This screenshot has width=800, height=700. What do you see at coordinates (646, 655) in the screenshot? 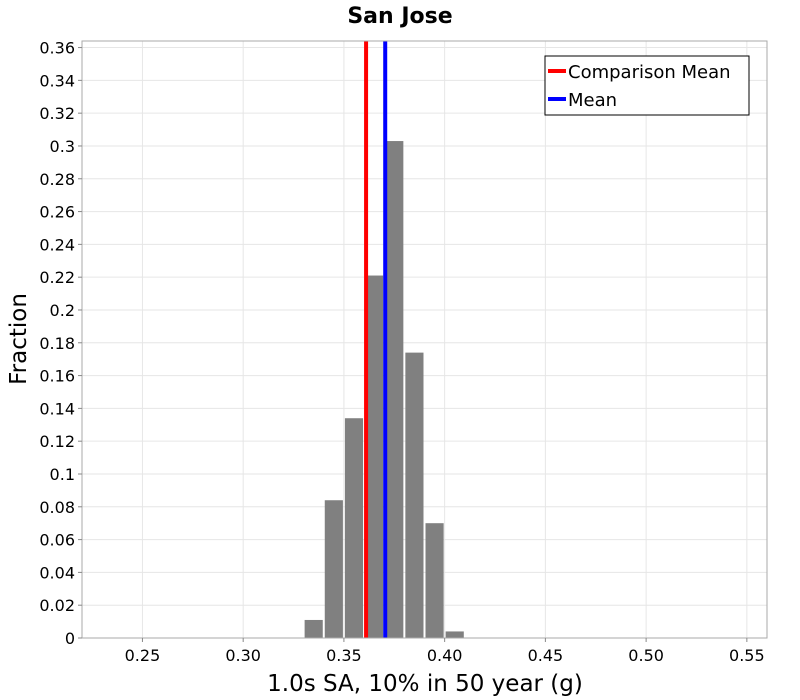
I see `x-tick-label: 0.50` at bounding box center [646, 655].